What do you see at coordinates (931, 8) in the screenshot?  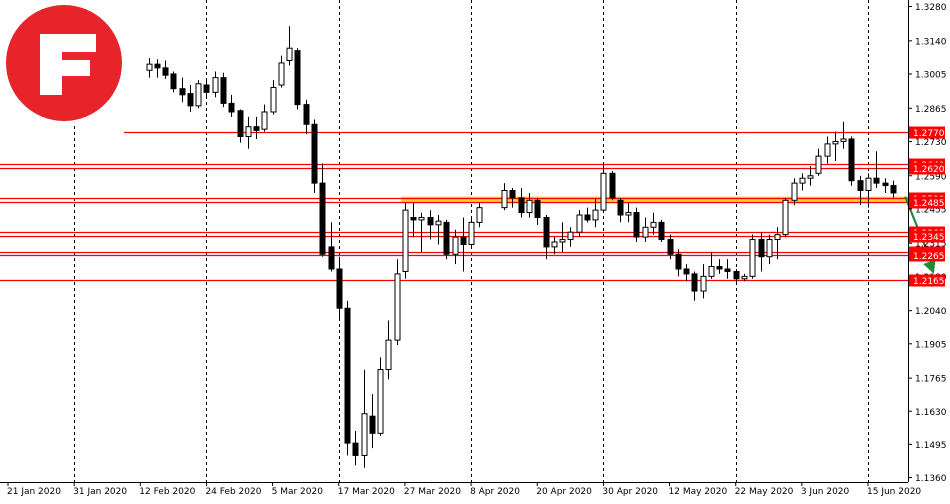 I see `y-tick-label: 1.3280` at bounding box center [931, 8].